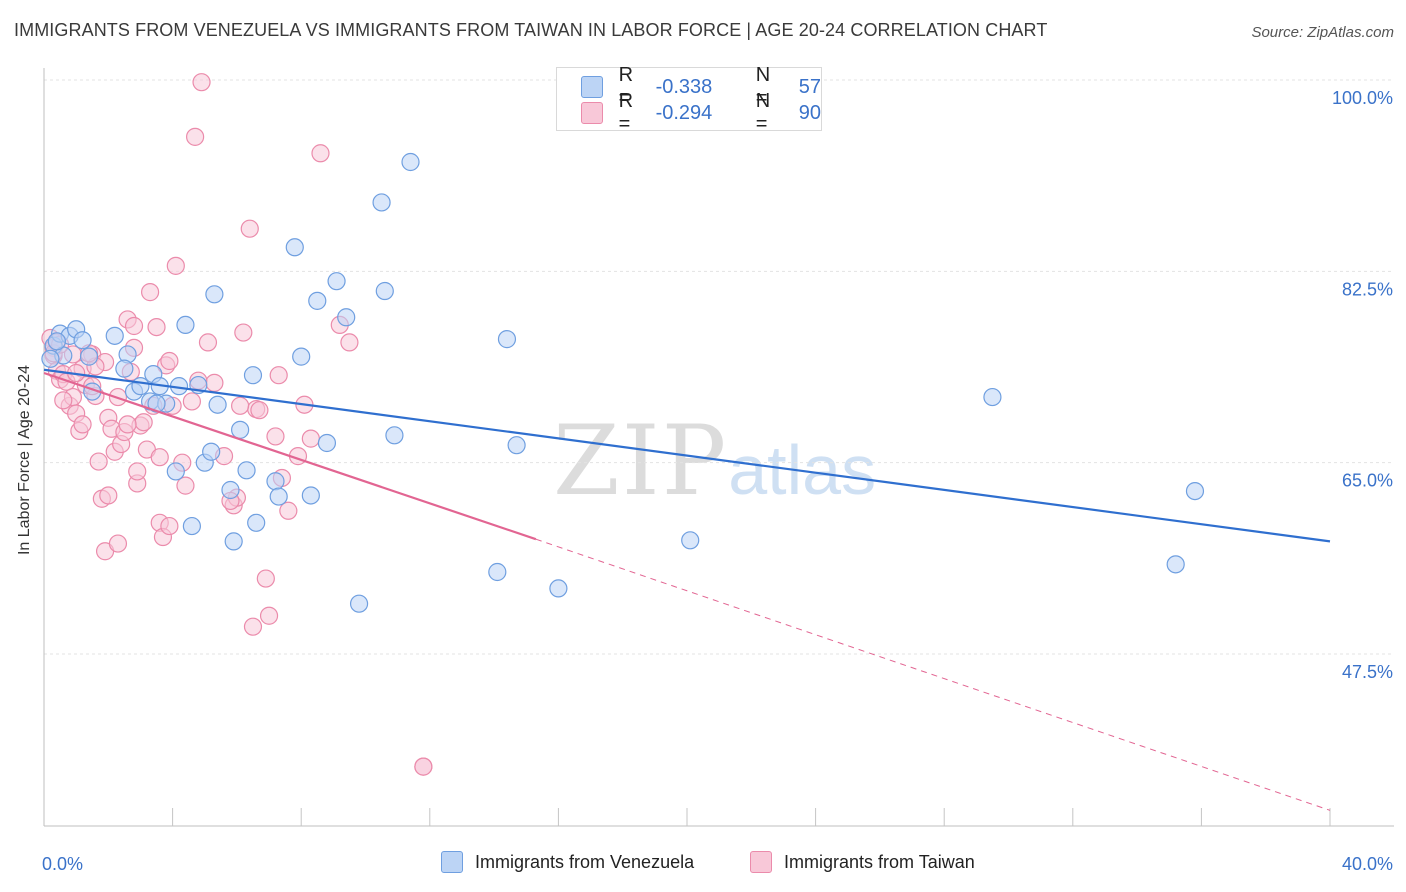 Image resolution: width=1406 pixels, height=892 pixels. I want to click on x-tick-label: 40.0%, so click(1367, 864).